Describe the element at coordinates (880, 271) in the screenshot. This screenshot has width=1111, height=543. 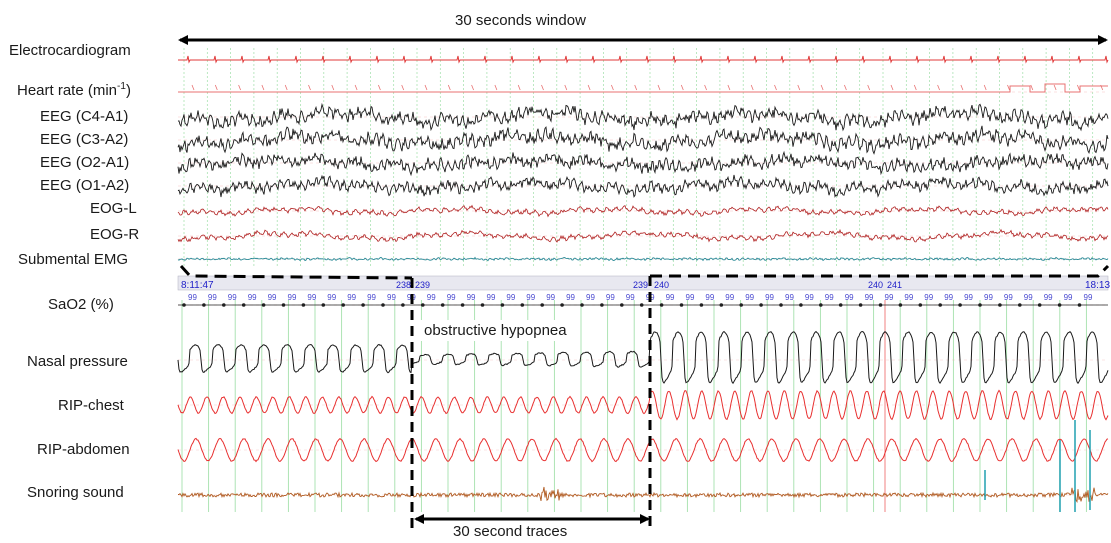
I see `right-zoom-line` at that location.